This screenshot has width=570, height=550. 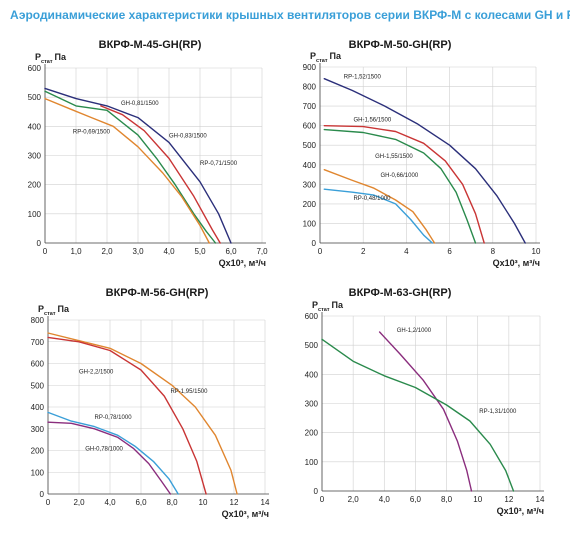 What do you see at coordinates (219, 164) in the screenshot?
I see `series-annotation: RP-0,71/1500` at bounding box center [219, 164].